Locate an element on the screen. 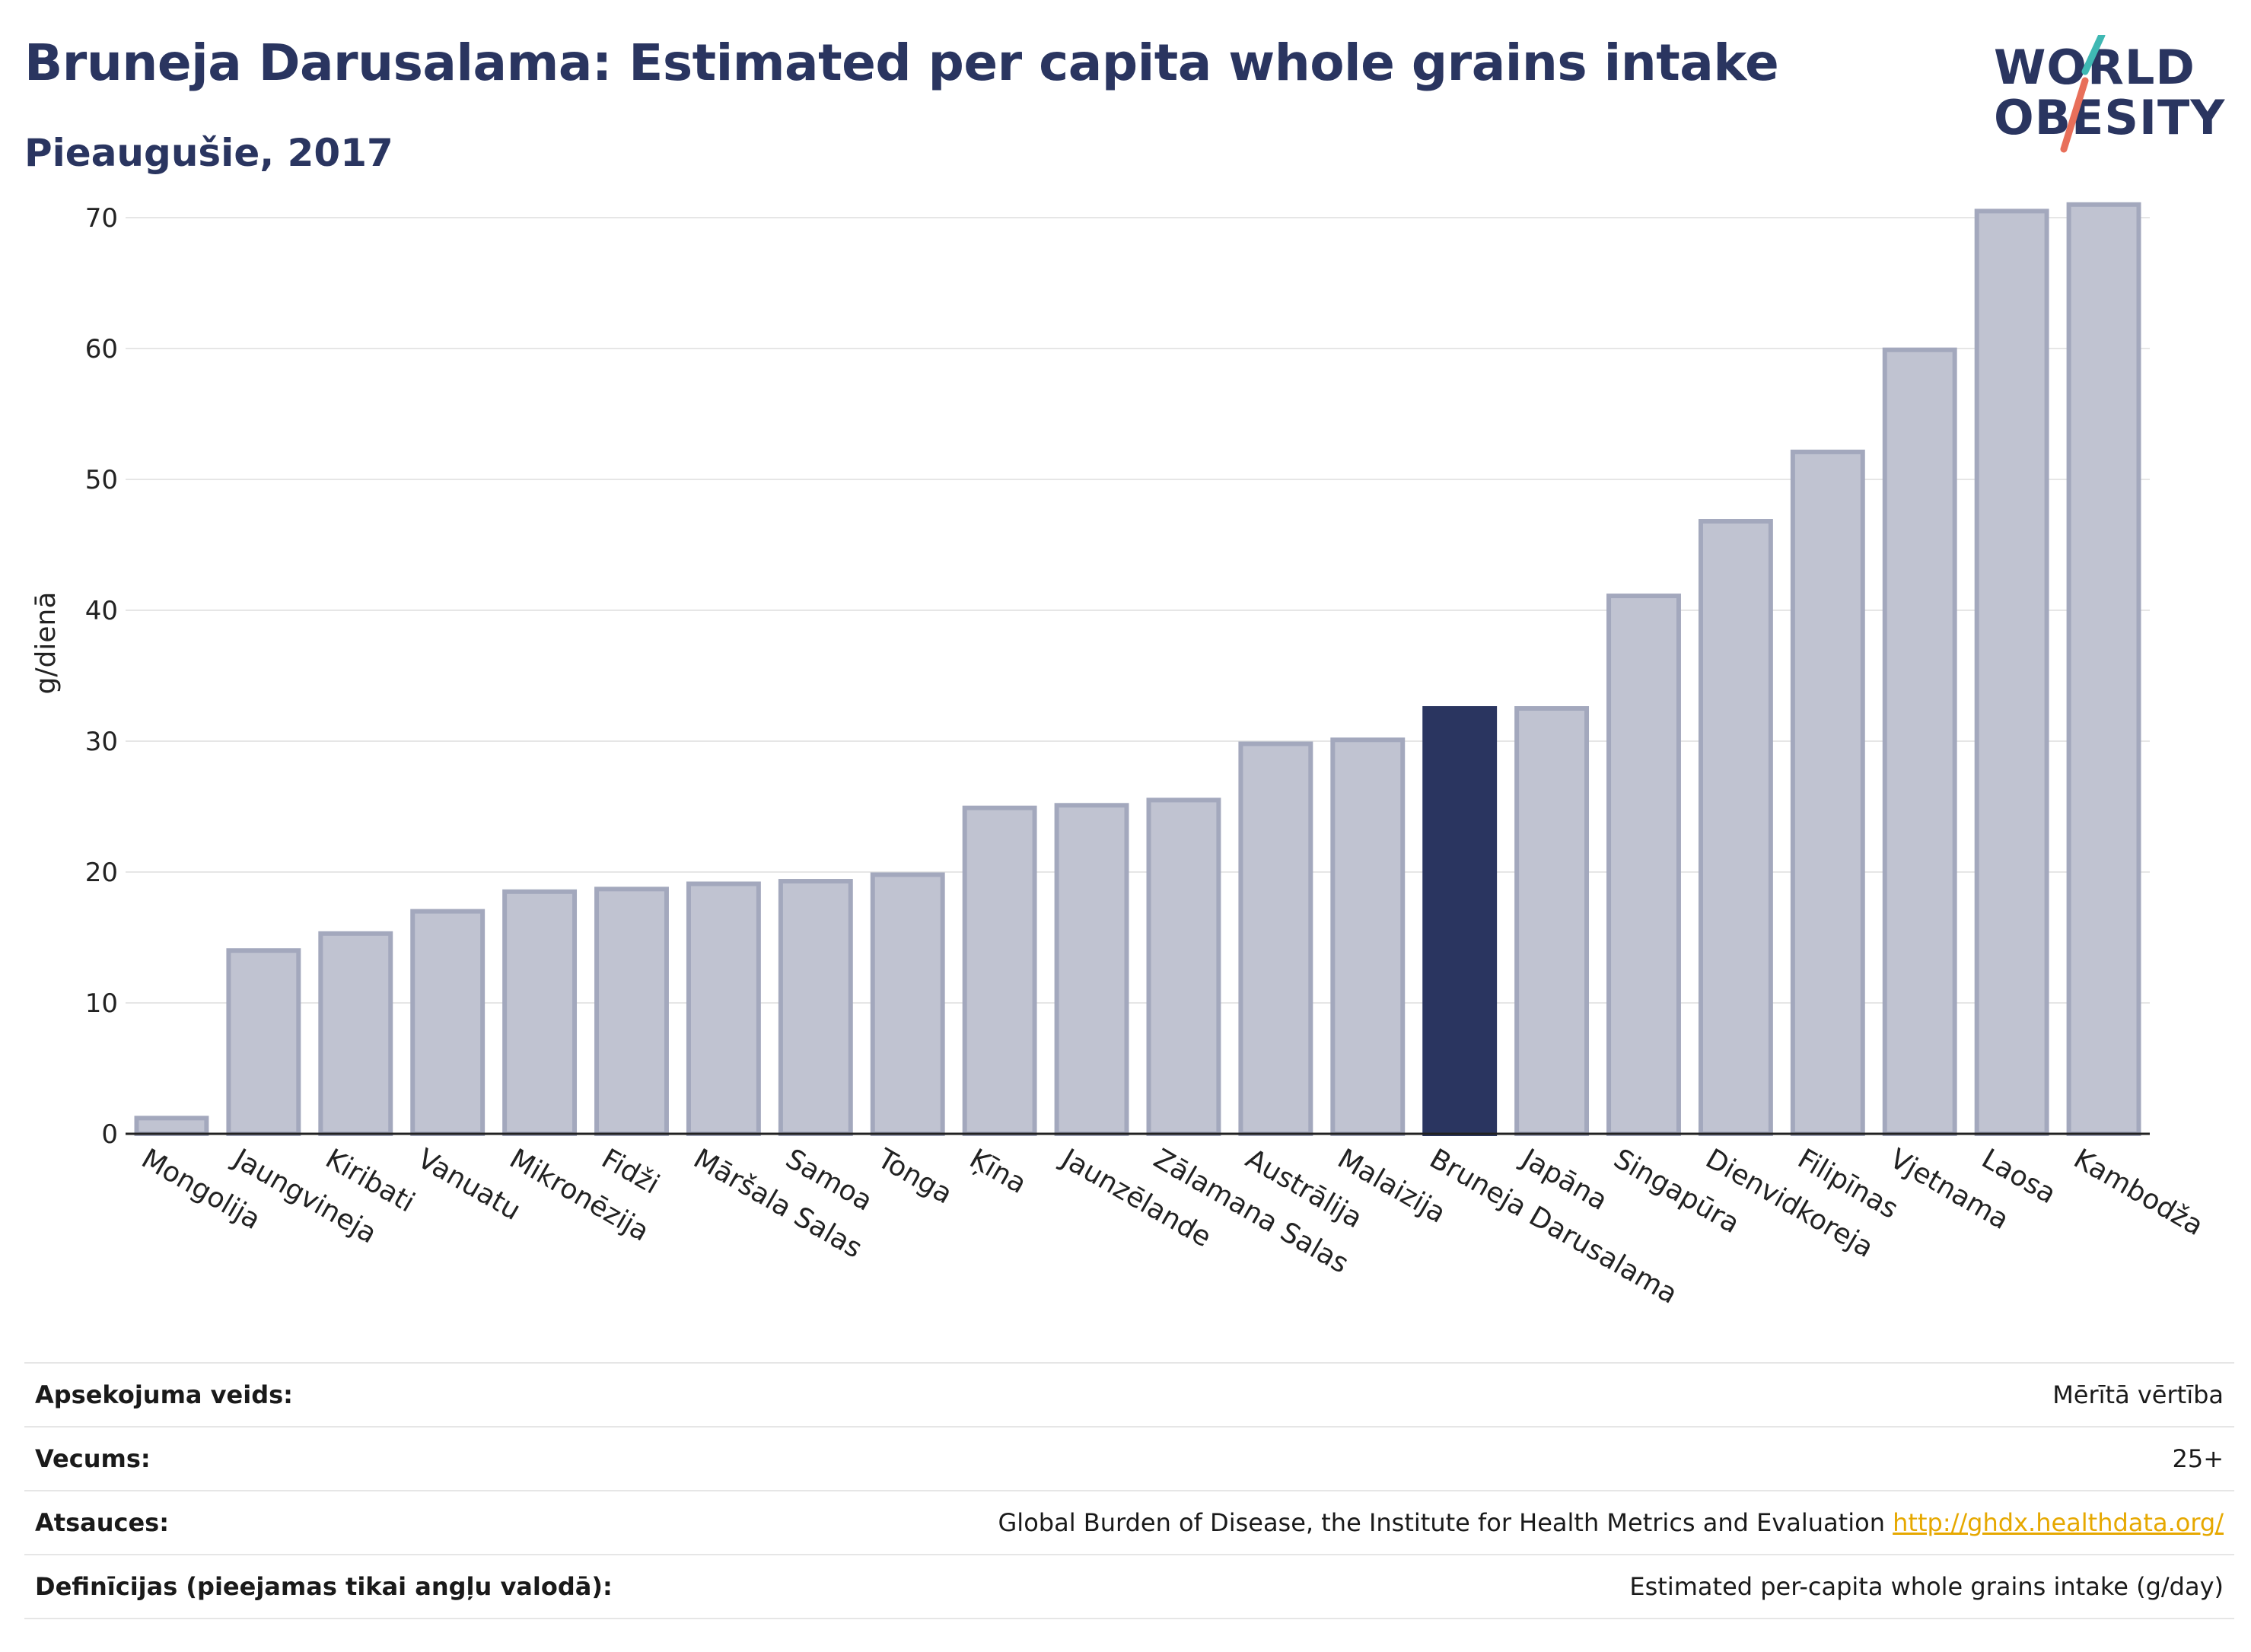 This screenshot has width=2251, height=1652. y-tick-label: 20 is located at coordinates (101, 873).